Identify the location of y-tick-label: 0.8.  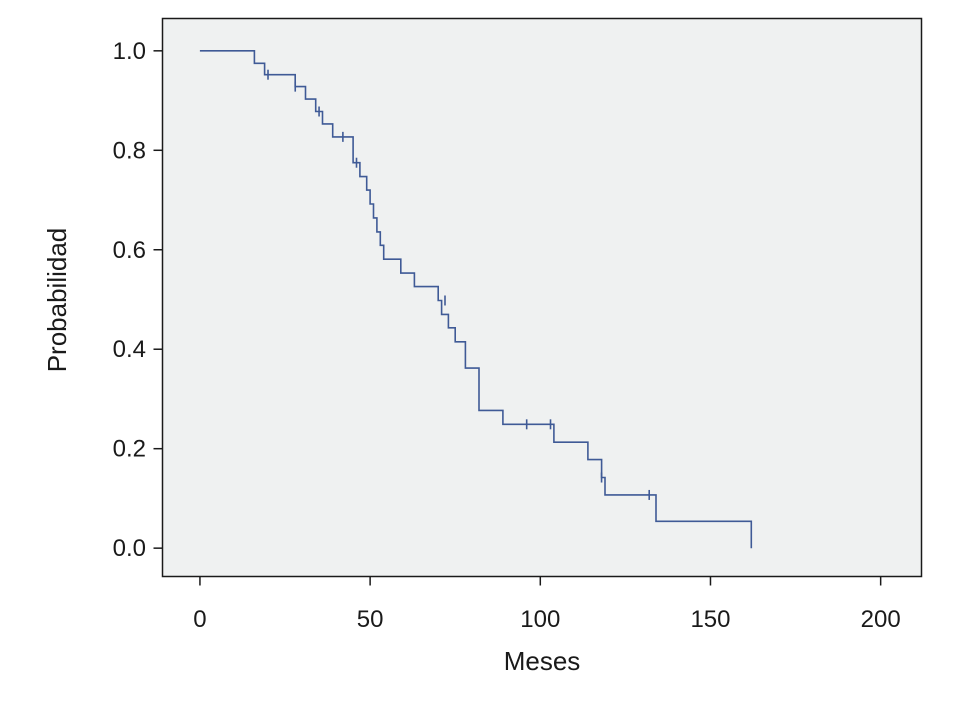
(129, 150).